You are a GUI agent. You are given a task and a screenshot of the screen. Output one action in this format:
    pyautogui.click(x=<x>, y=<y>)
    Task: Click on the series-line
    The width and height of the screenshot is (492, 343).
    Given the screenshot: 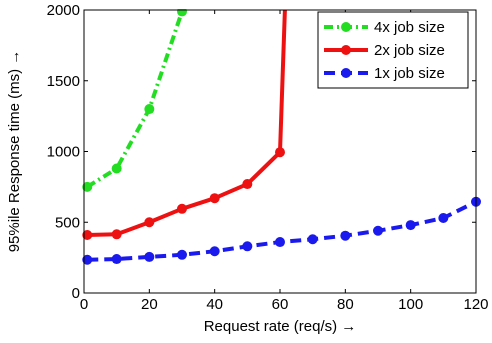 What is the action you would take?
    pyautogui.click(x=135, y=99)
    